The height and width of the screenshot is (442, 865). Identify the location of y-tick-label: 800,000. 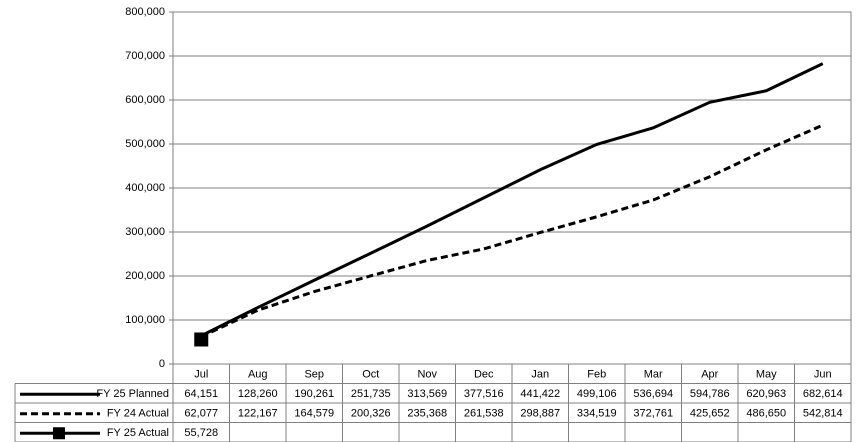
(145, 12).